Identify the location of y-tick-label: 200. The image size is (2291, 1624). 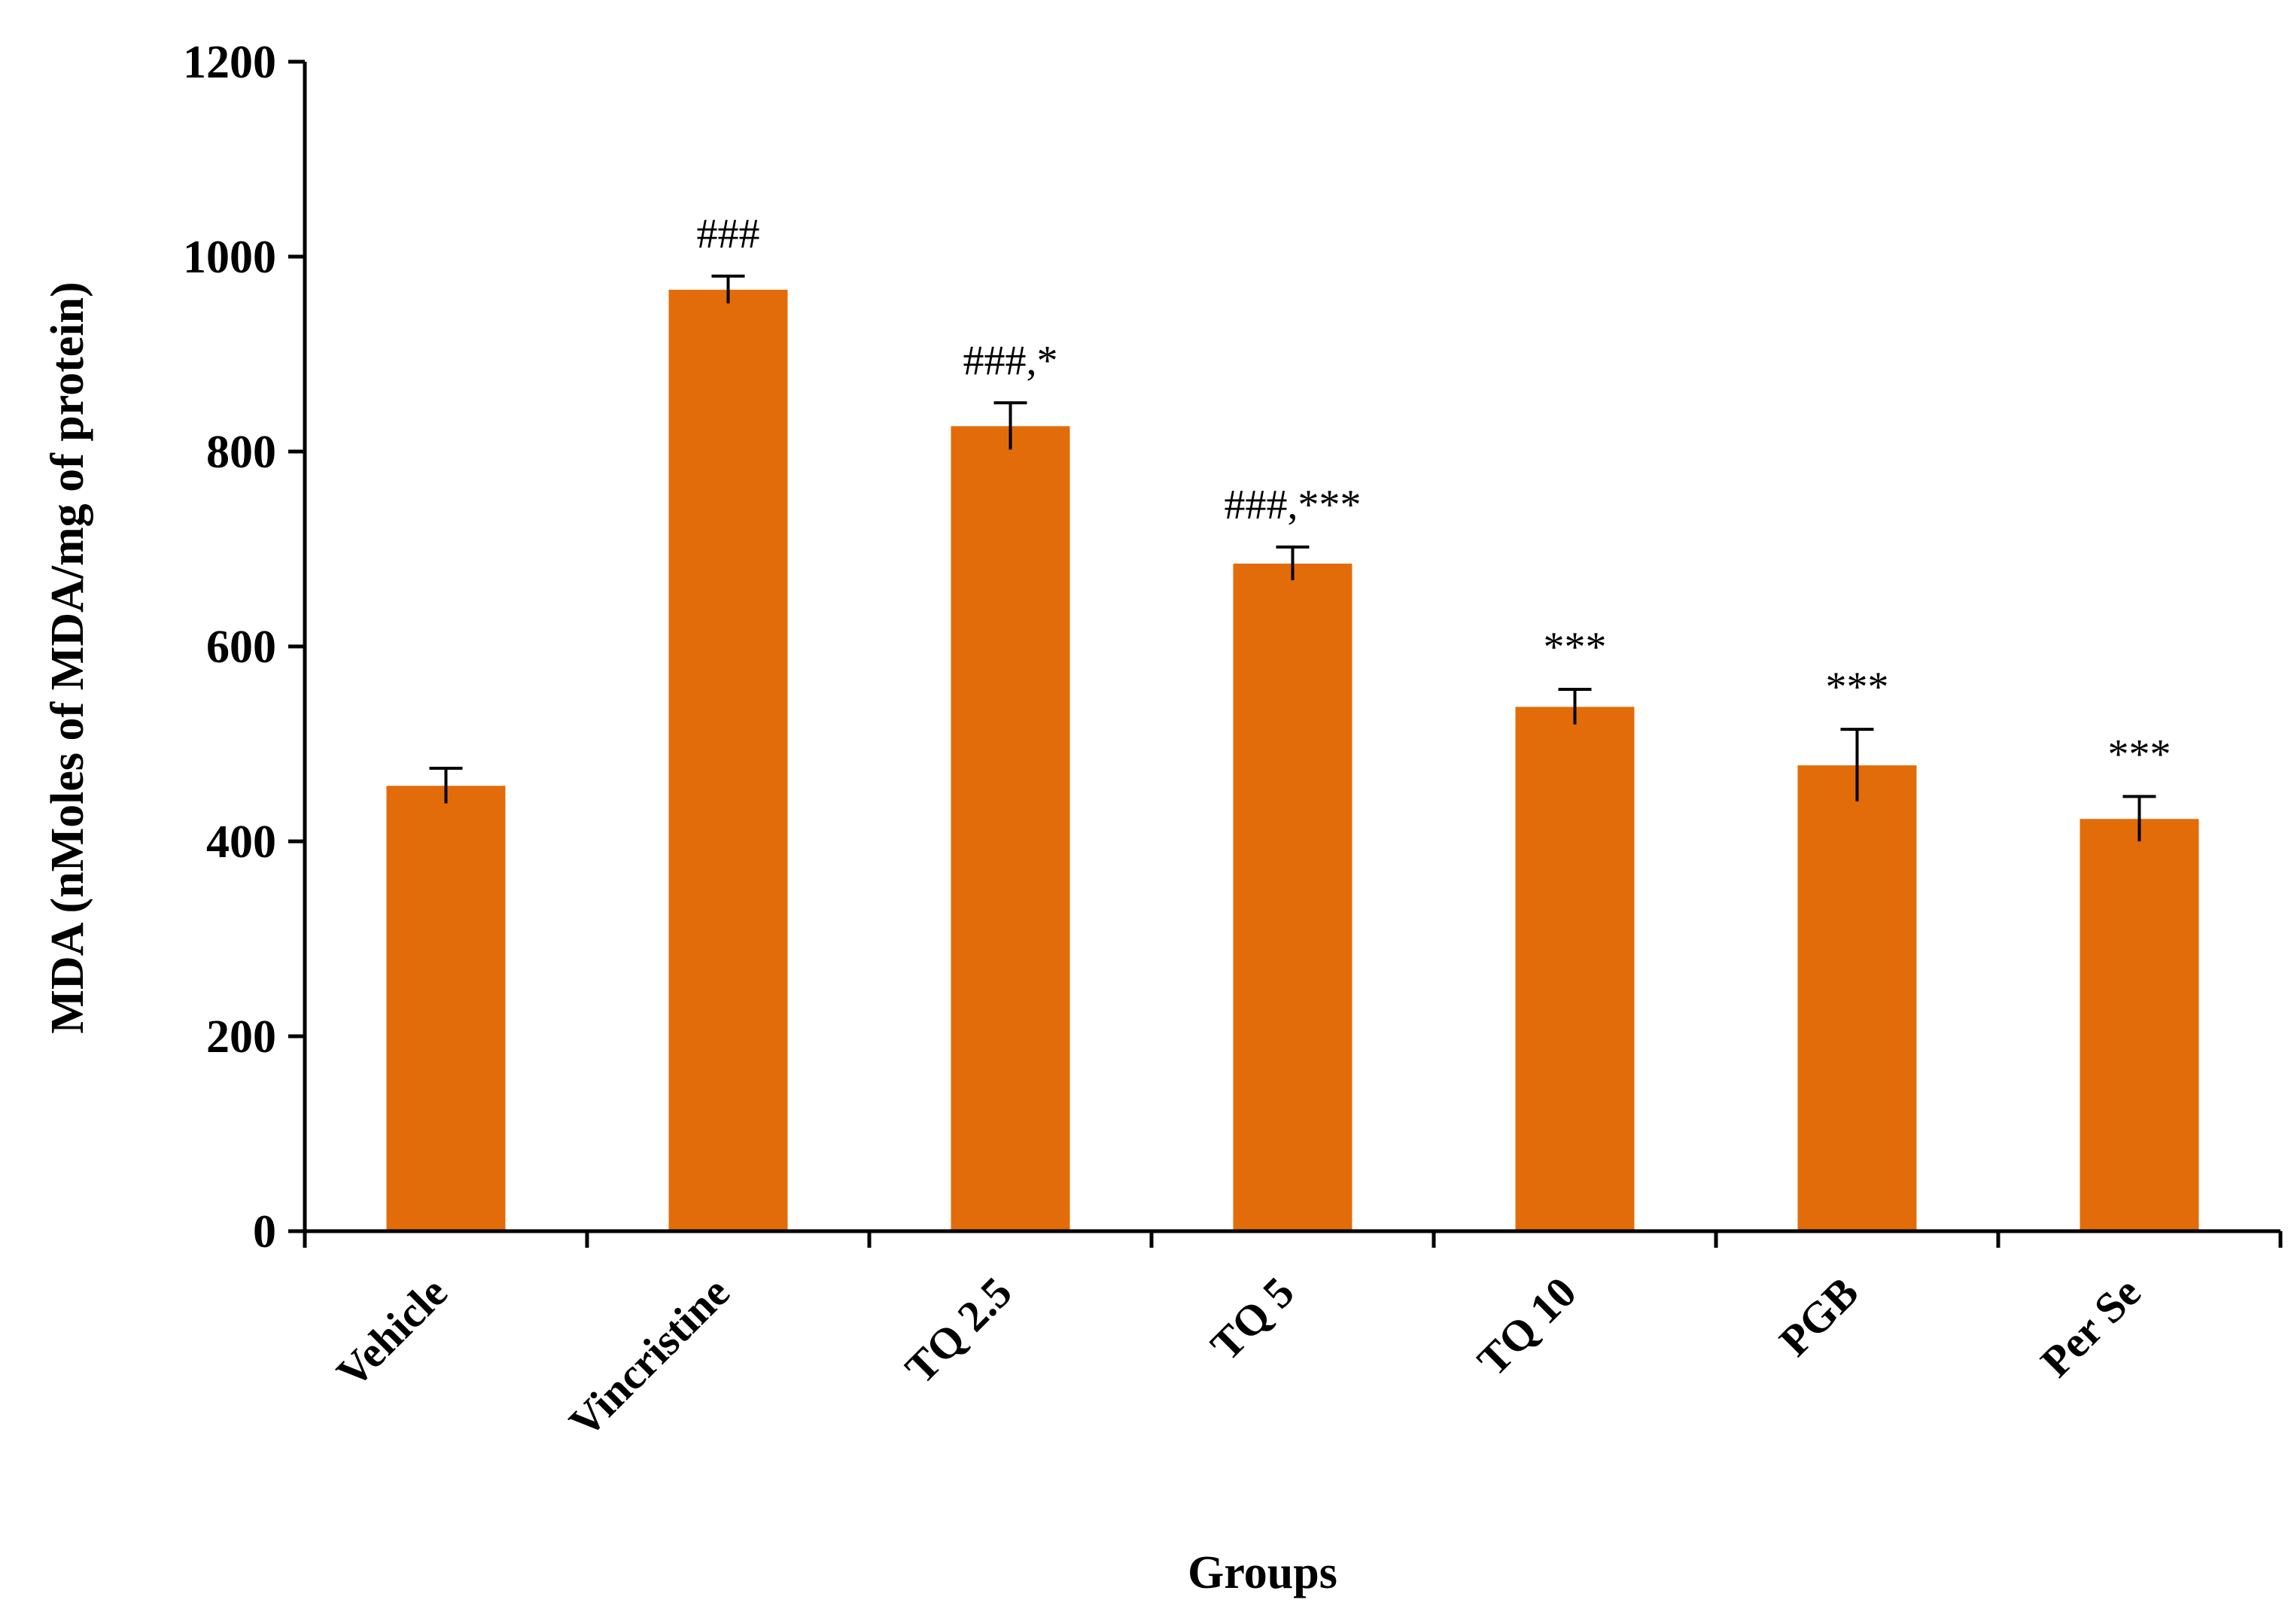
(241, 1037).